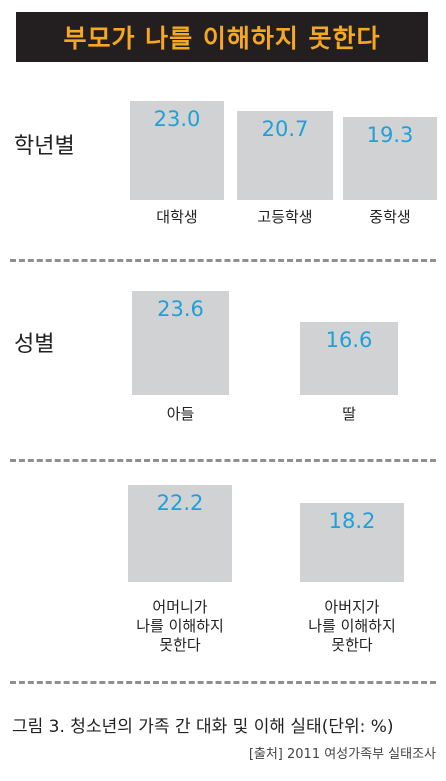 The width and height of the screenshot is (446, 781). I want to click on category-label: 고등학생, so click(285, 217).